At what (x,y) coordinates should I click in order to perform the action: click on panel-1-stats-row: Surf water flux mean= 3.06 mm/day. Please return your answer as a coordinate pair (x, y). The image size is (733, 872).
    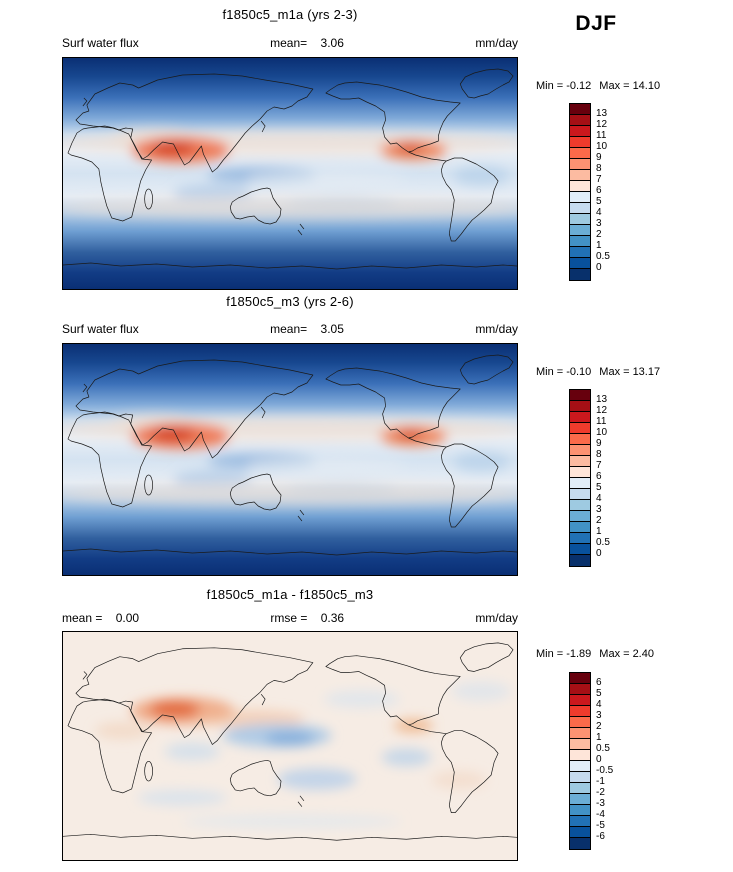
    Looking at the image, I should click on (290, 43).